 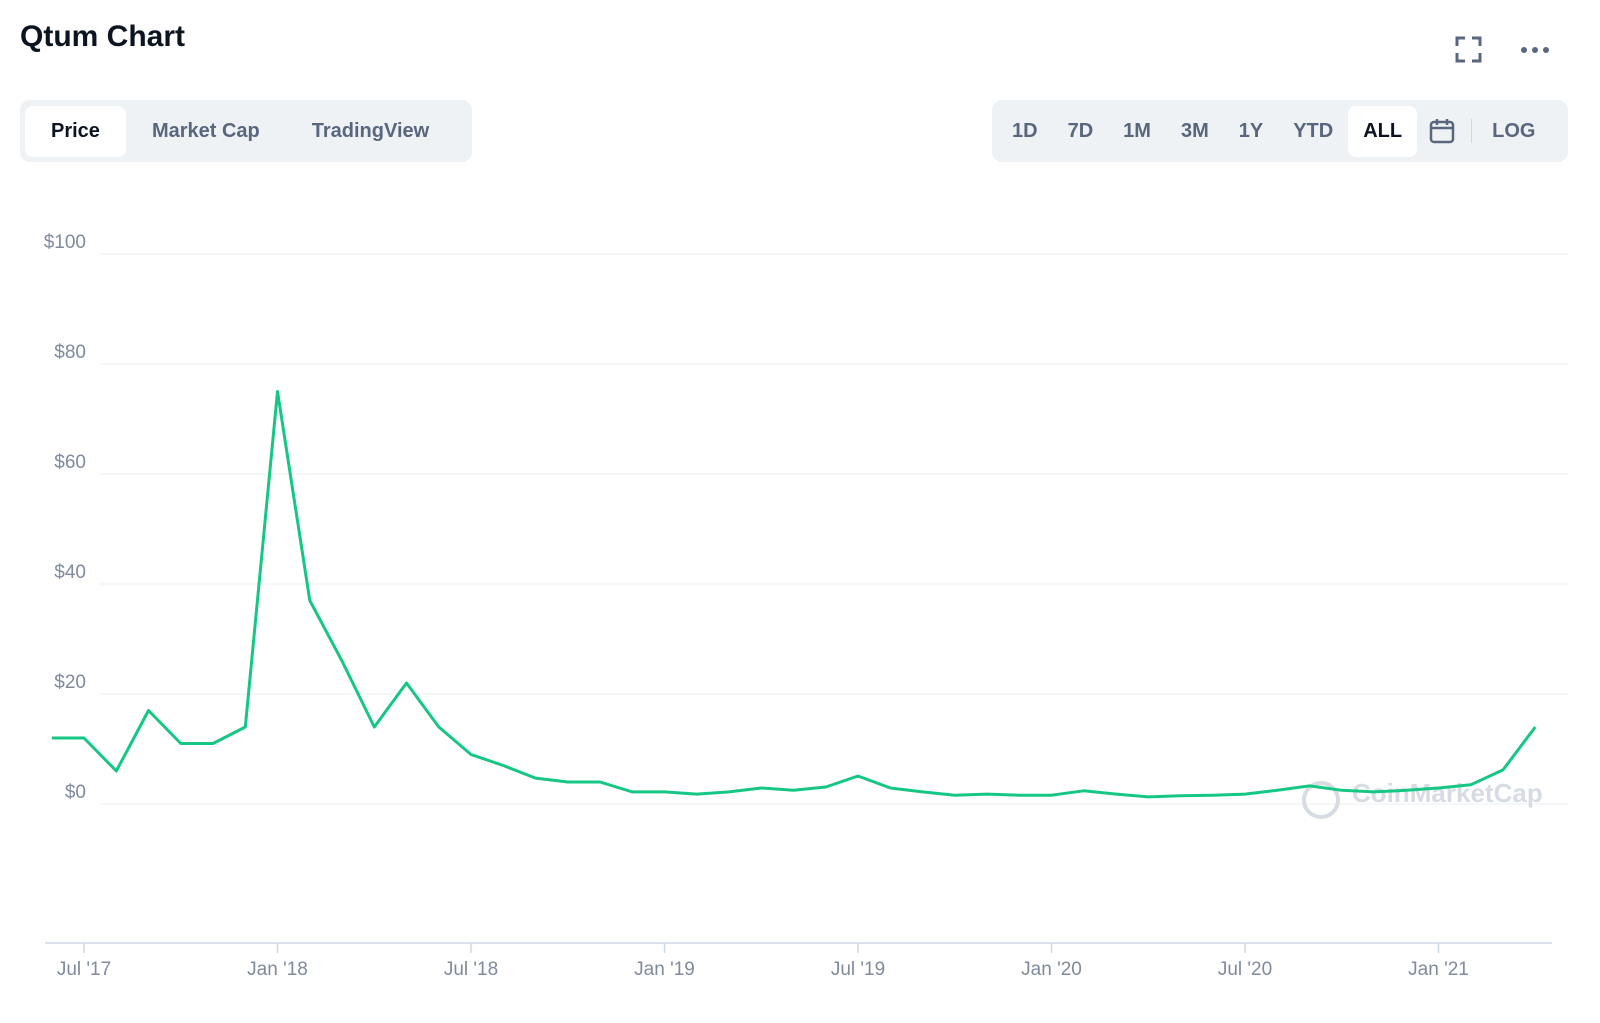 What do you see at coordinates (1251, 130) in the screenshot?
I see `range-button: 1Y` at bounding box center [1251, 130].